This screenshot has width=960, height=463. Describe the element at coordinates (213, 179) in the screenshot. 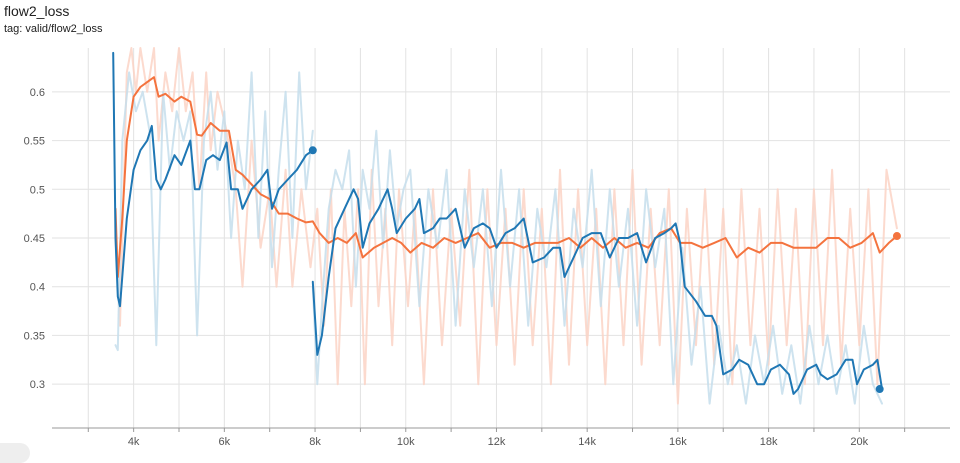

I see `smoothed-series-line` at that location.